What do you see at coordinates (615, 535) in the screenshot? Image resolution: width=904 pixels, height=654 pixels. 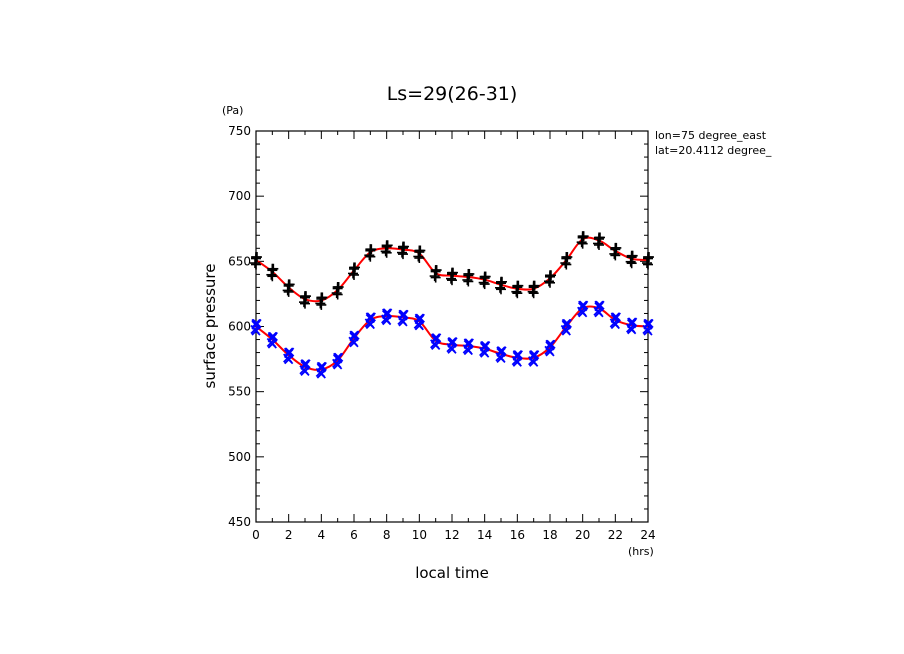 I see `x-tick-label: 22` at bounding box center [615, 535].